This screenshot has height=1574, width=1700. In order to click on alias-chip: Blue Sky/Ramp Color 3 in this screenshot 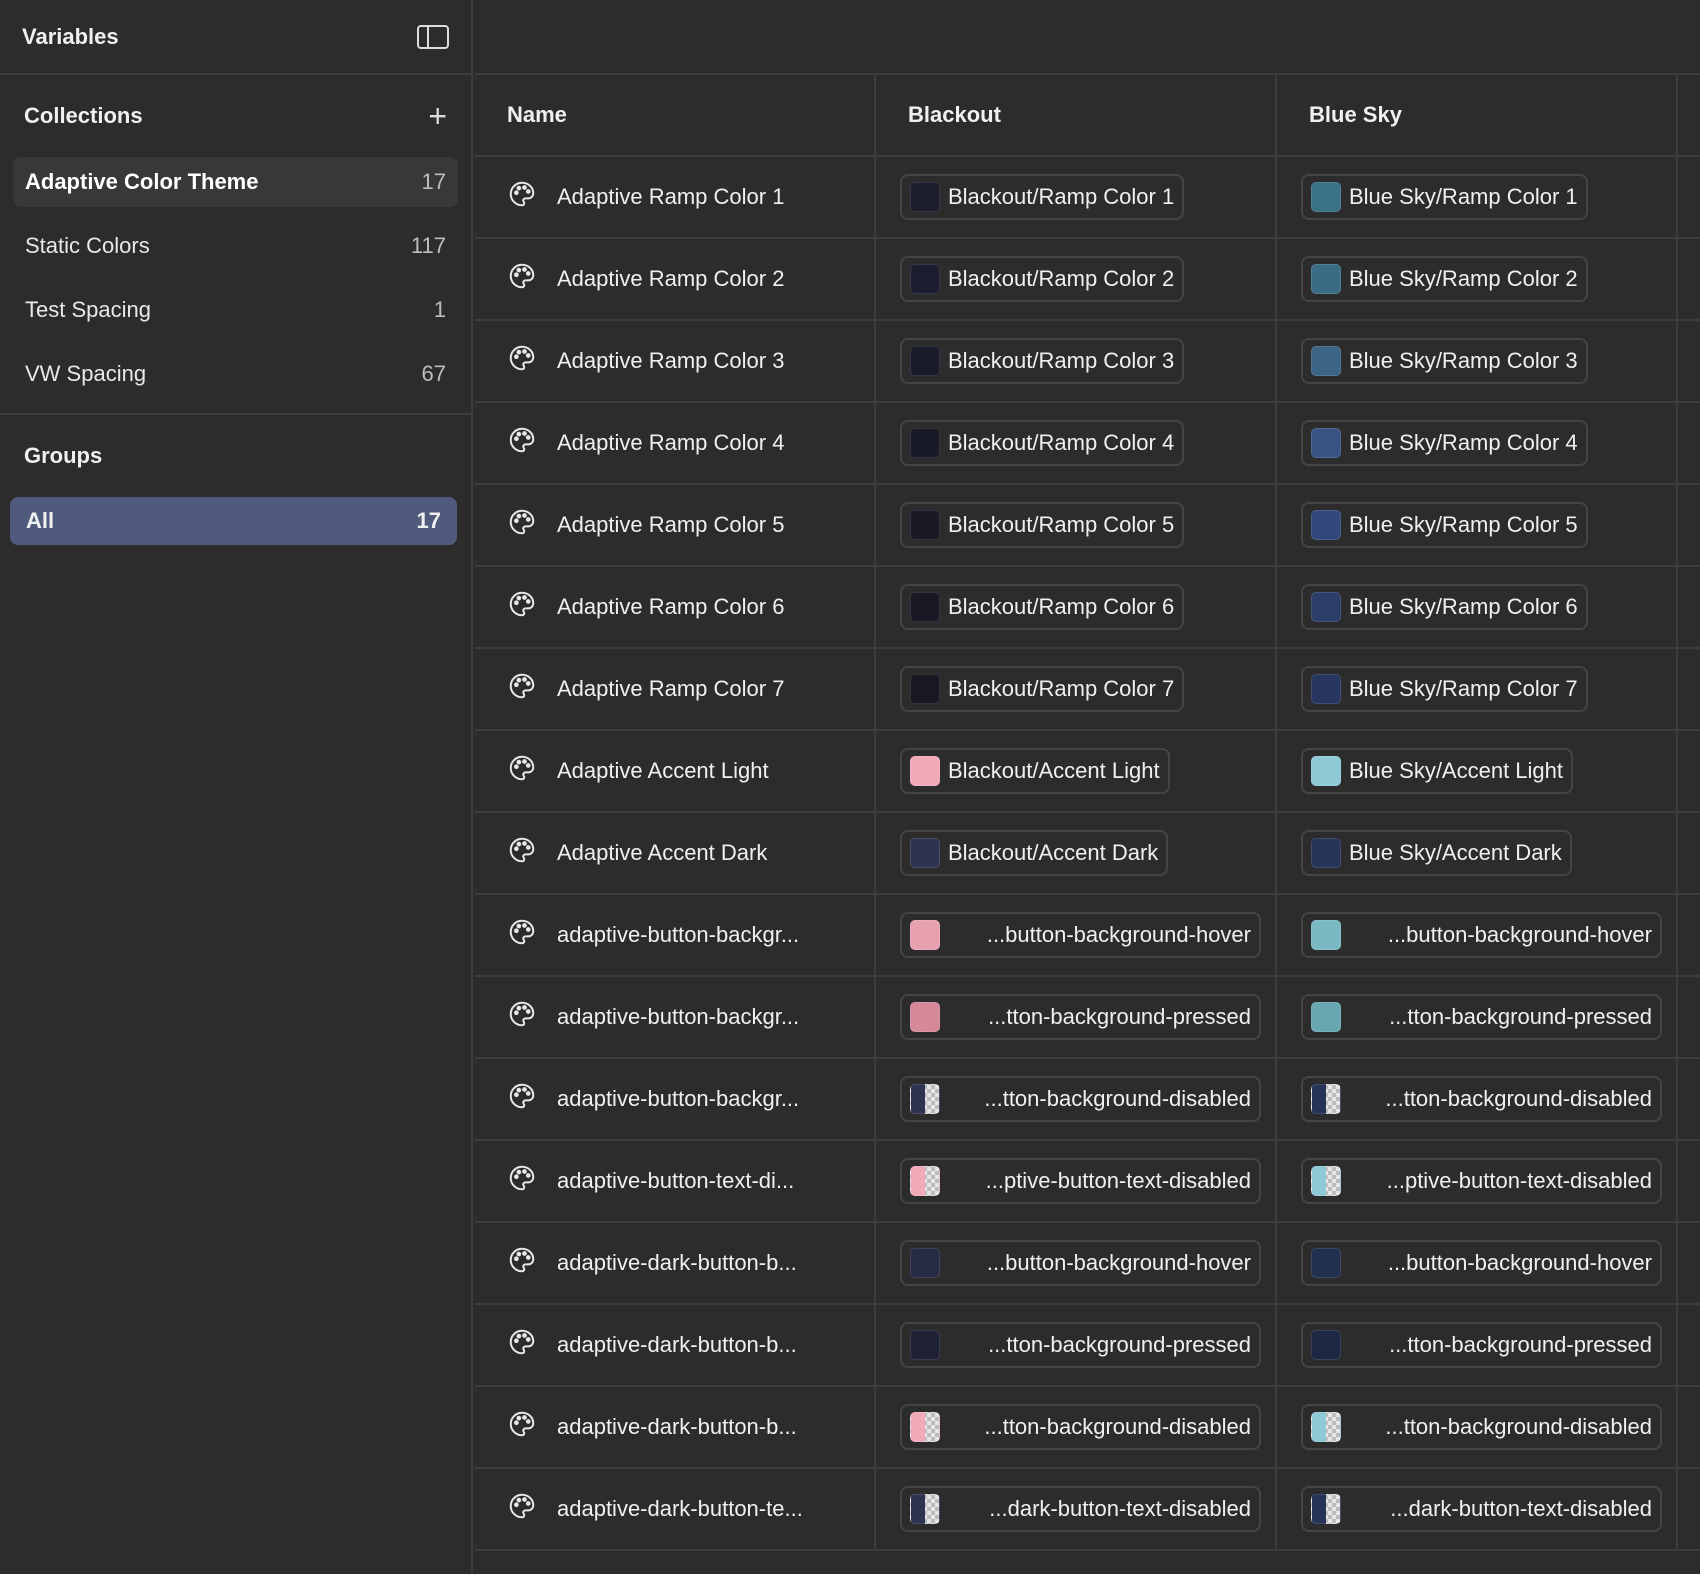, I will do `click(1444, 361)`.